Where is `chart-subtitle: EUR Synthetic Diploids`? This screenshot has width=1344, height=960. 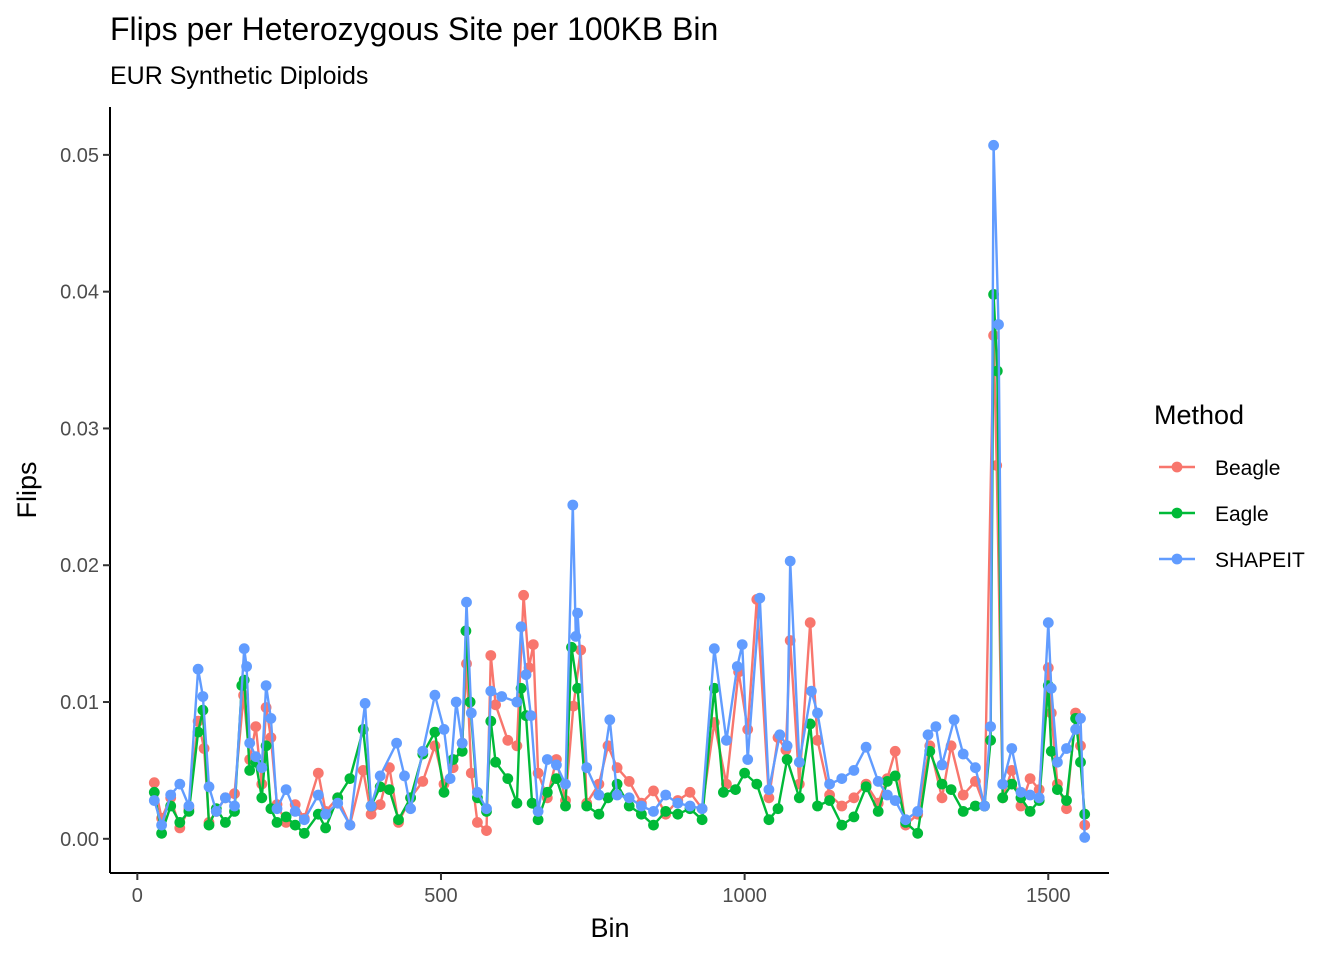 chart-subtitle: EUR Synthetic Diploids is located at coordinates (239, 76).